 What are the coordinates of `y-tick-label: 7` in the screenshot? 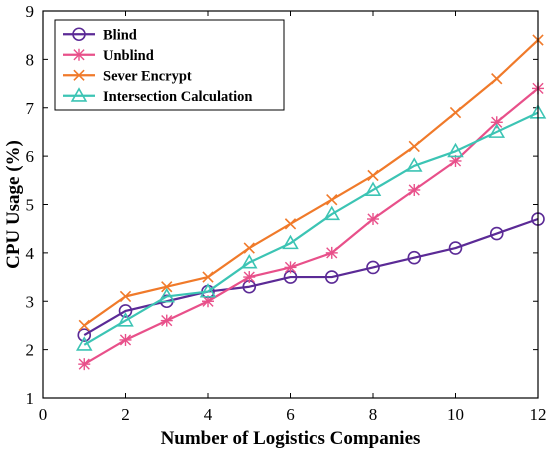 It's located at (30, 108).